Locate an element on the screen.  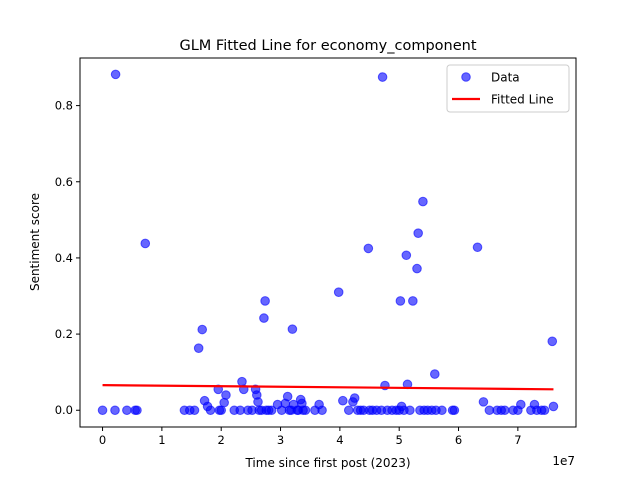
legend-label: Data is located at coordinates (505, 78).